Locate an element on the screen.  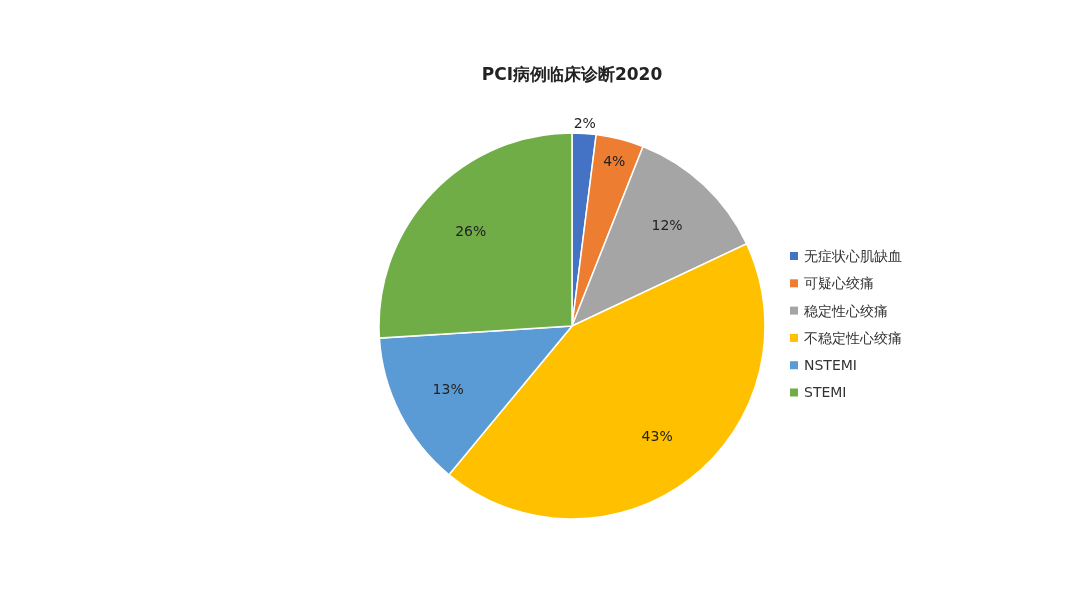
data-label: 43% is located at coordinates (657, 435).